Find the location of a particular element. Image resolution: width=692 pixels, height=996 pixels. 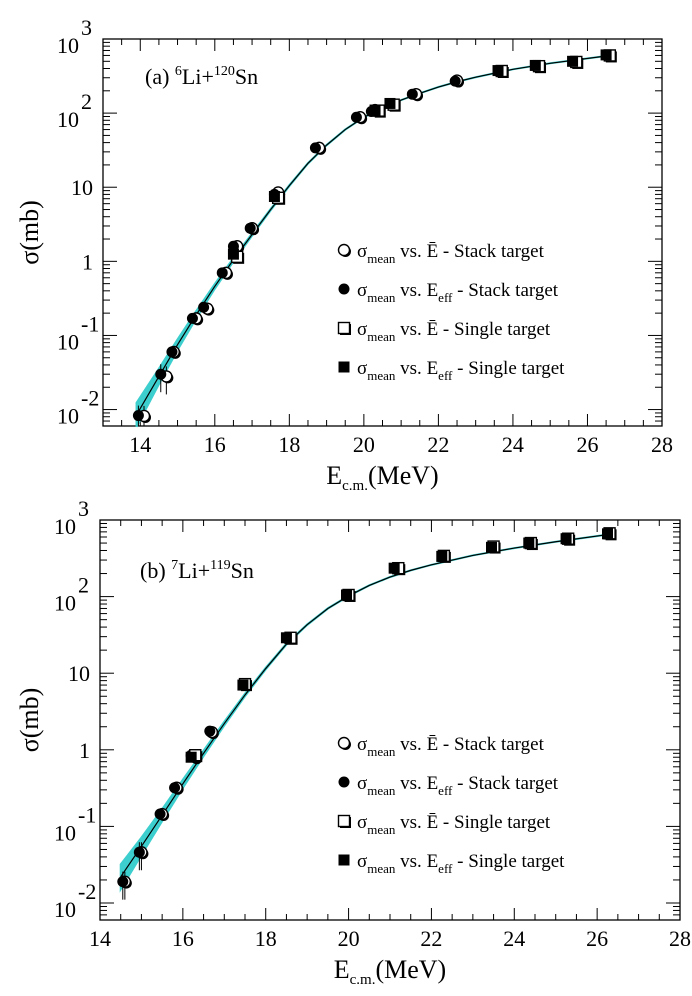

x-tick-label: 24 is located at coordinates (514, 938).